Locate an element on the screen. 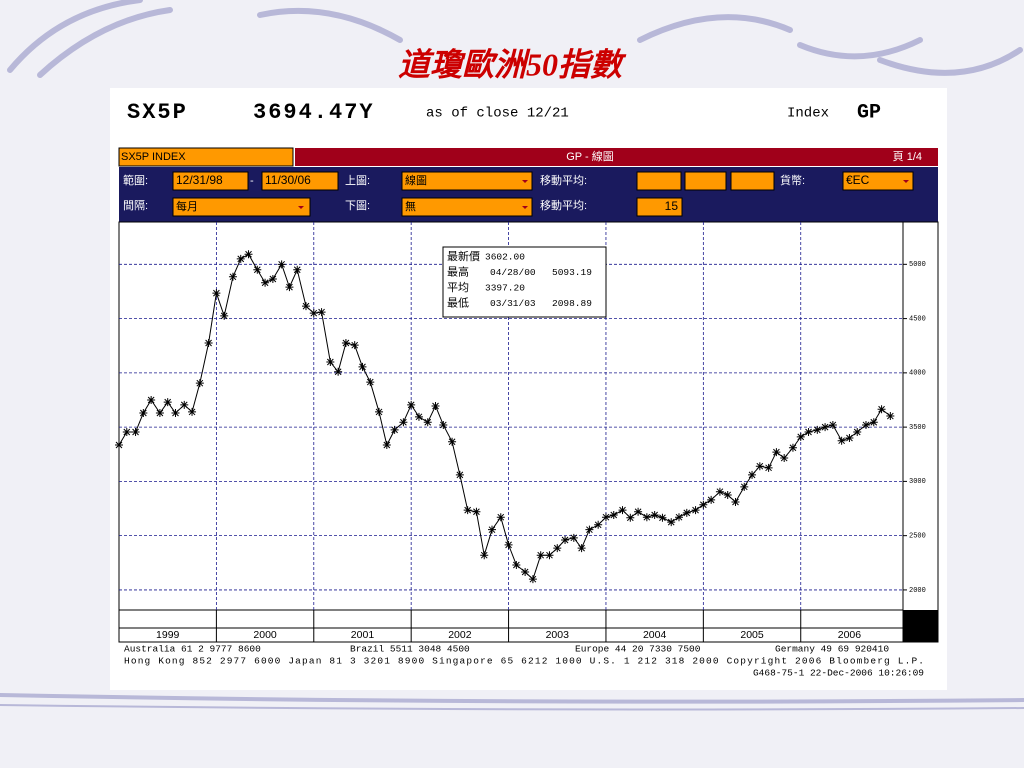 This screenshot has height=768, width=1024. label: 移動平均: is located at coordinates (563, 180).